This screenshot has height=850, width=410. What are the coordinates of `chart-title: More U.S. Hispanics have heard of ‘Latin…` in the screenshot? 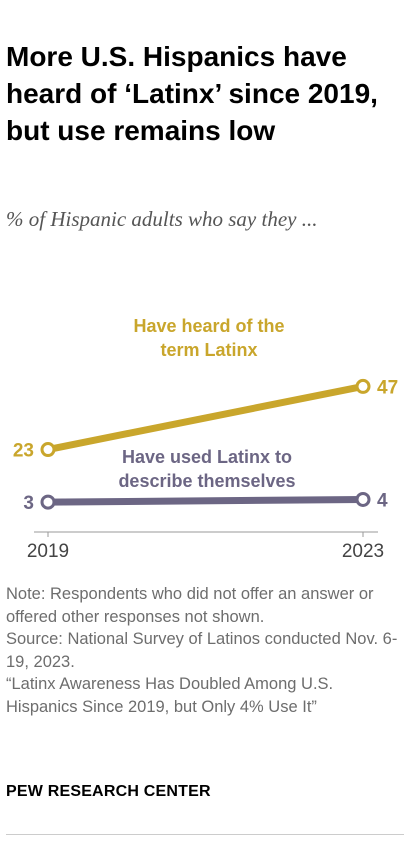 It's located at (192, 93).